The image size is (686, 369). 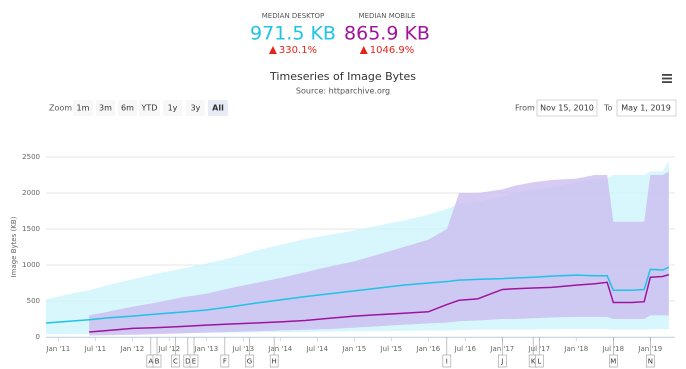 I want to click on summary-label: MEDIAN DESKTOP, so click(x=293, y=16).